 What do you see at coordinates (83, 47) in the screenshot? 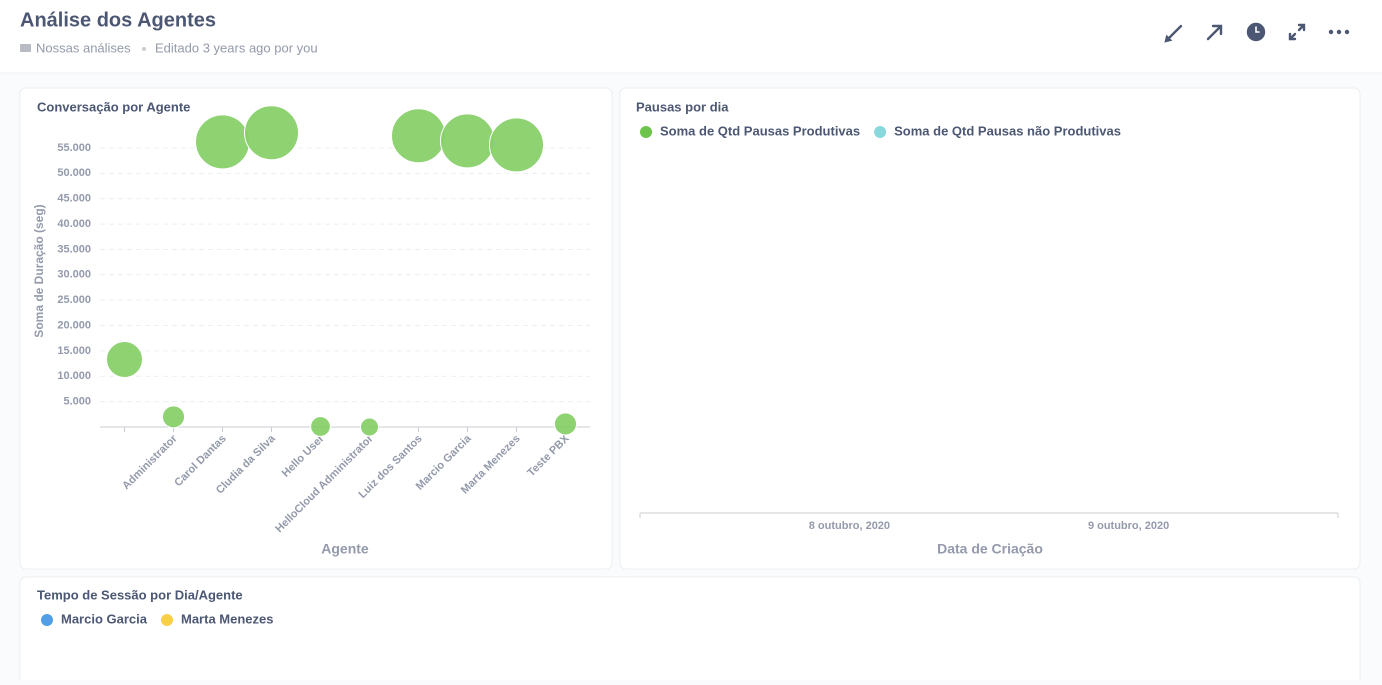
I see `collection-link: Nossas análises` at bounding box center [83, 47].